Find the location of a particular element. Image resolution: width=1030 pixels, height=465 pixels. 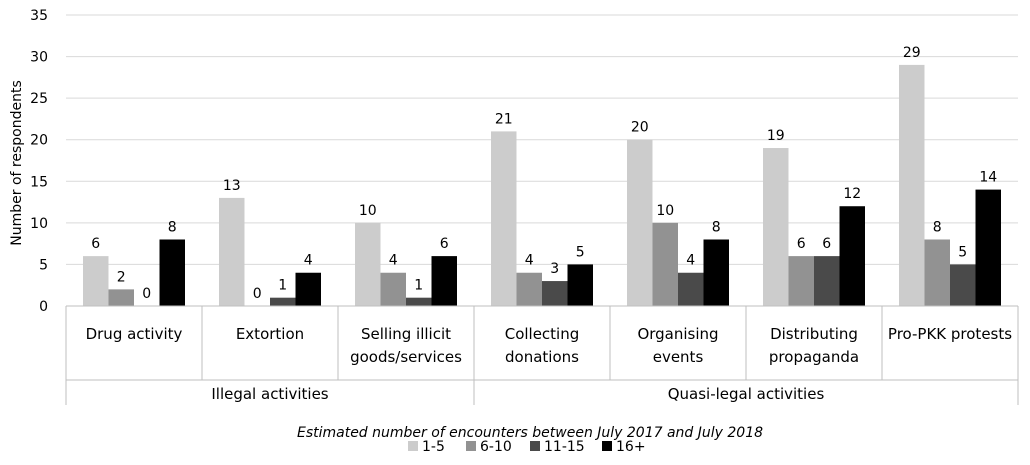

category-label: Organising events is located at coordinates (677, 345).